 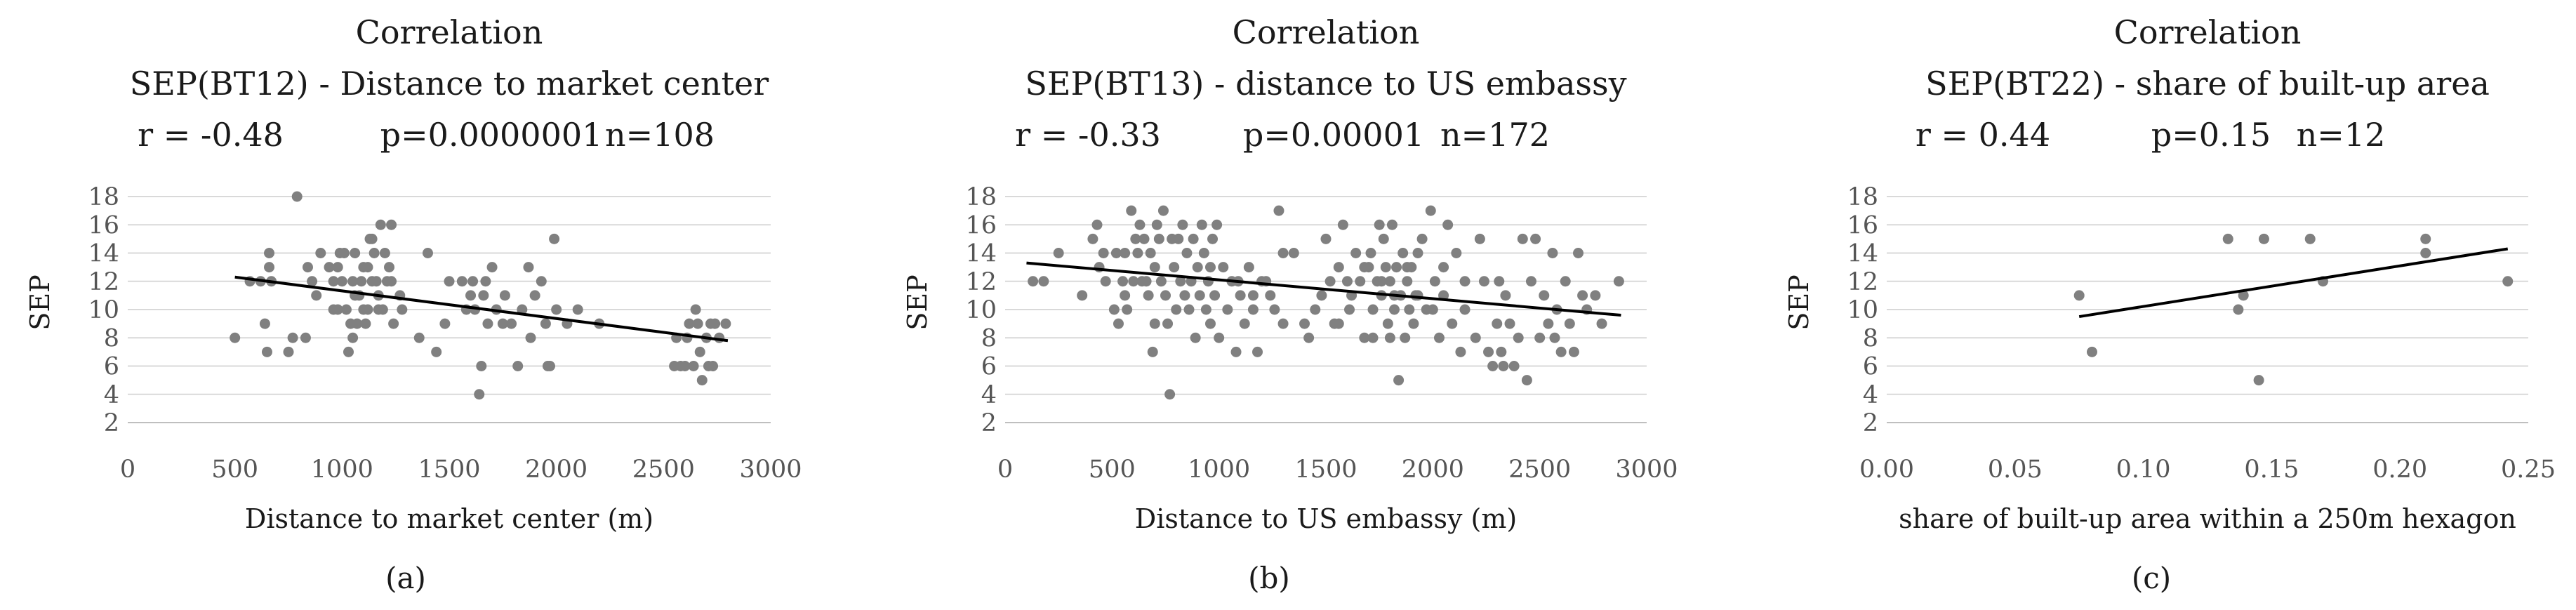 What do you see at coordinates (2342, 135) in the screenshot?
I see `stat-n: n=12` at bounding box center [2342, 135].